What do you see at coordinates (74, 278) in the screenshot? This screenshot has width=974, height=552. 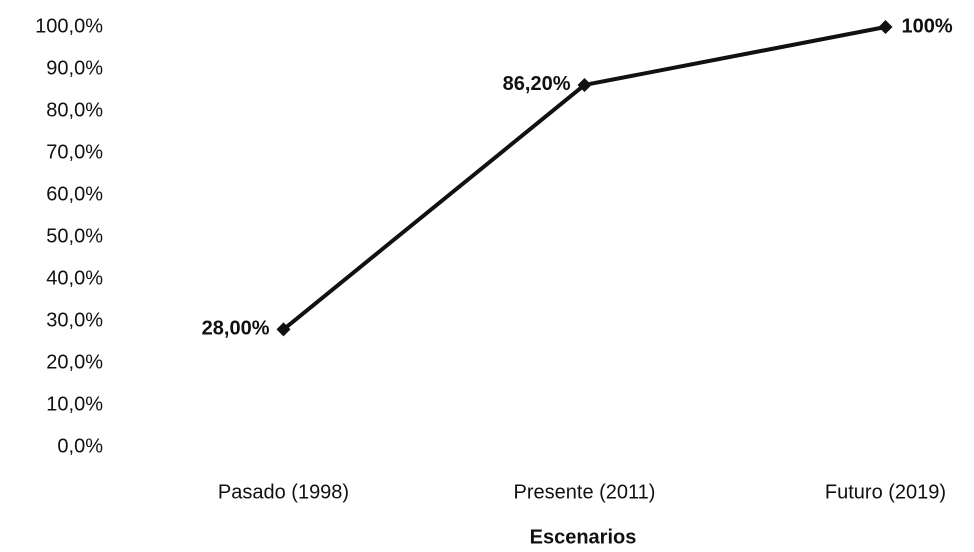 I see `y-tick-label: 40,0%` at bounding box center [74, 278].